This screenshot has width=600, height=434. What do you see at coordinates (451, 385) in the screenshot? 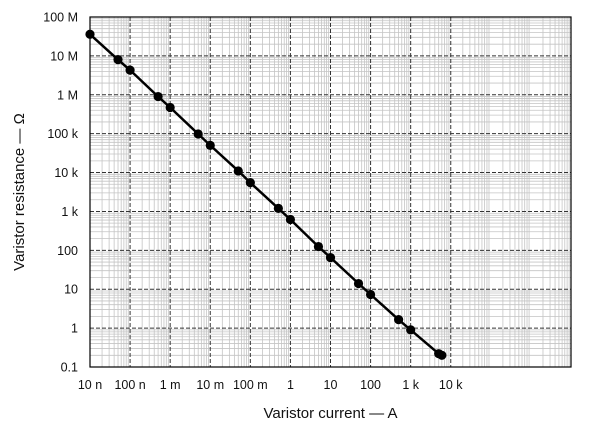
I see `x-tick-label: 10 k` at bounding box center [451, 385].